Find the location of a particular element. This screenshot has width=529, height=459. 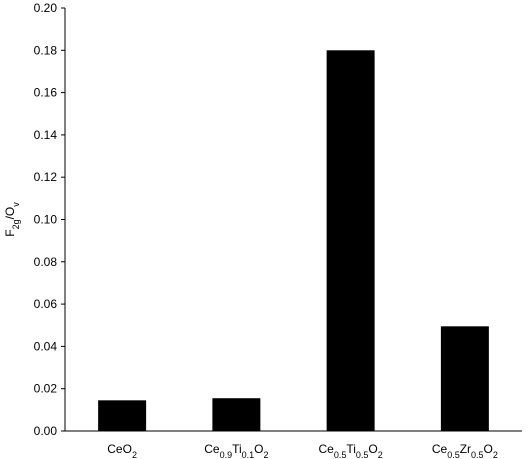

y-tick-label: 0.18 is located at coordinates (46, 50).